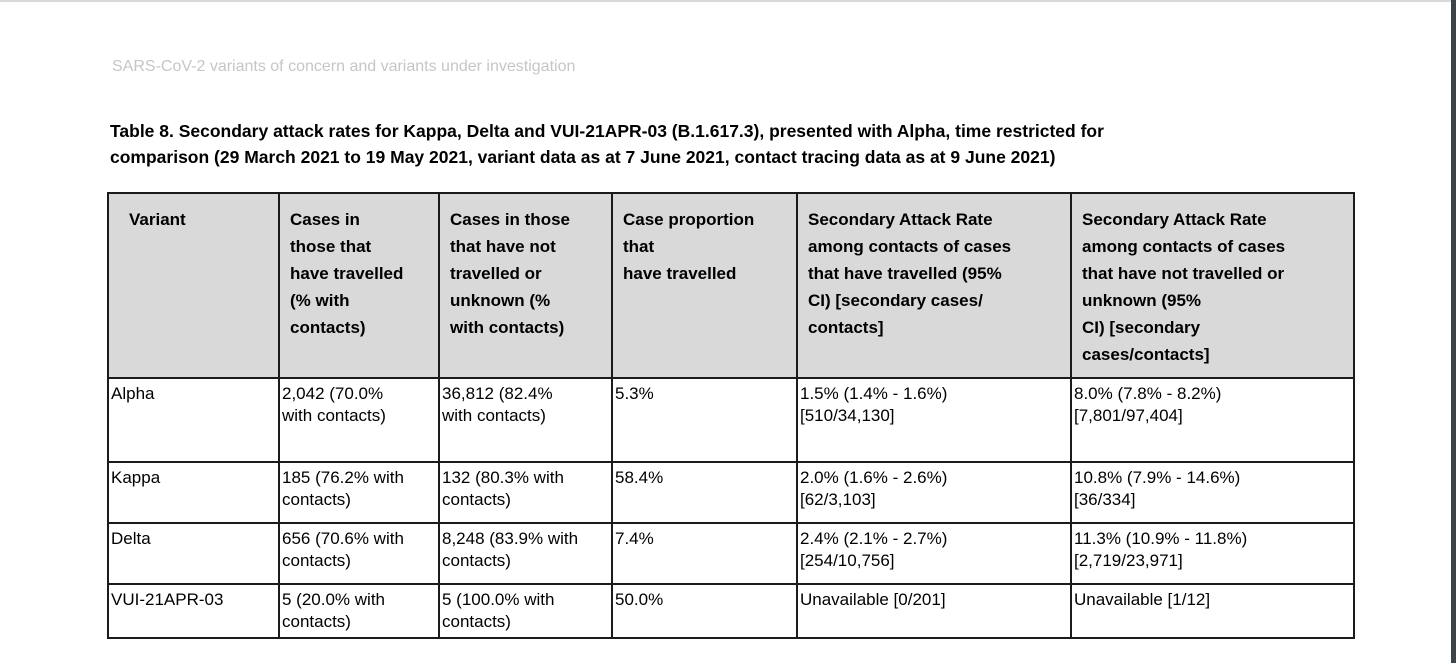 The width and height of the screenshot is (1456, 663). Describe the element at coordinates (193, 492) in the screenshot. I see `cell-variant: Kappa` at that location.